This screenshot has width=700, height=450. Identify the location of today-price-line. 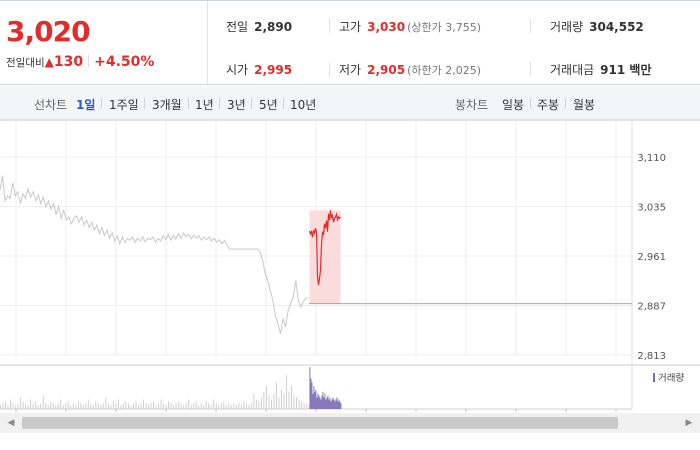
(324, 248).